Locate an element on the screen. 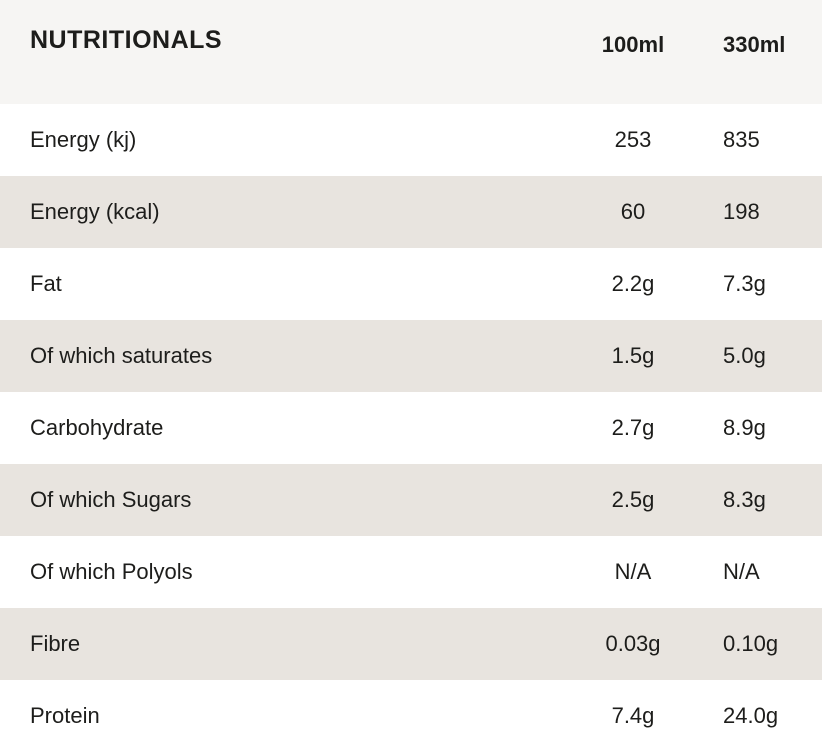 The width and height of the screenshot is (822, 753). value-100ml: 1.5g is located at coordinates (633, 355).